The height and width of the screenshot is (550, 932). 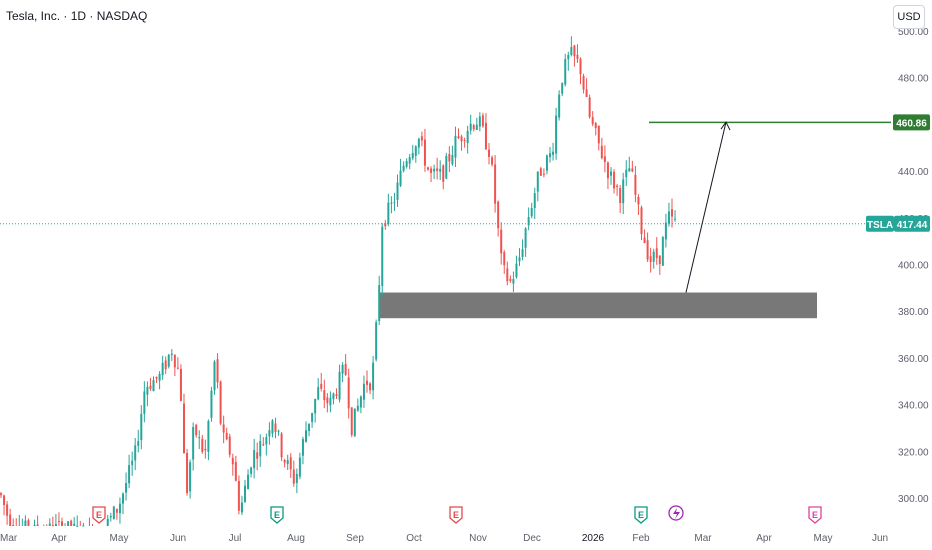 What do you see at coordinates (277, 515) in the screenshot?
I see `earnings-marker` at bounding box center [277, 515].